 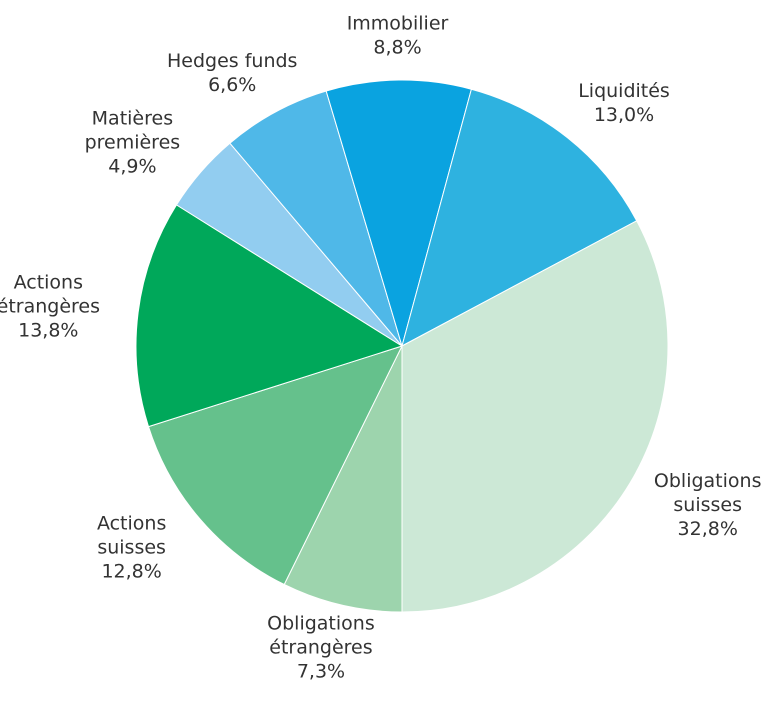 What do you see at coordinates (132, 119) in the screenshot?
I see `slice-label: Matières` at bounding box center [132, 119].